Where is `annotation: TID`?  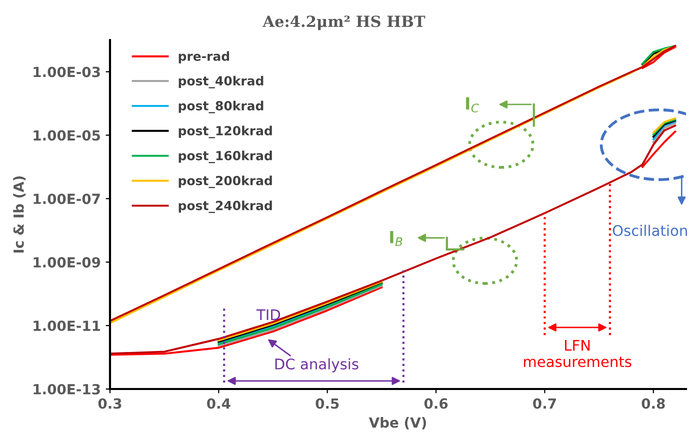 annotation: TID is located at coordinates (268, 314).